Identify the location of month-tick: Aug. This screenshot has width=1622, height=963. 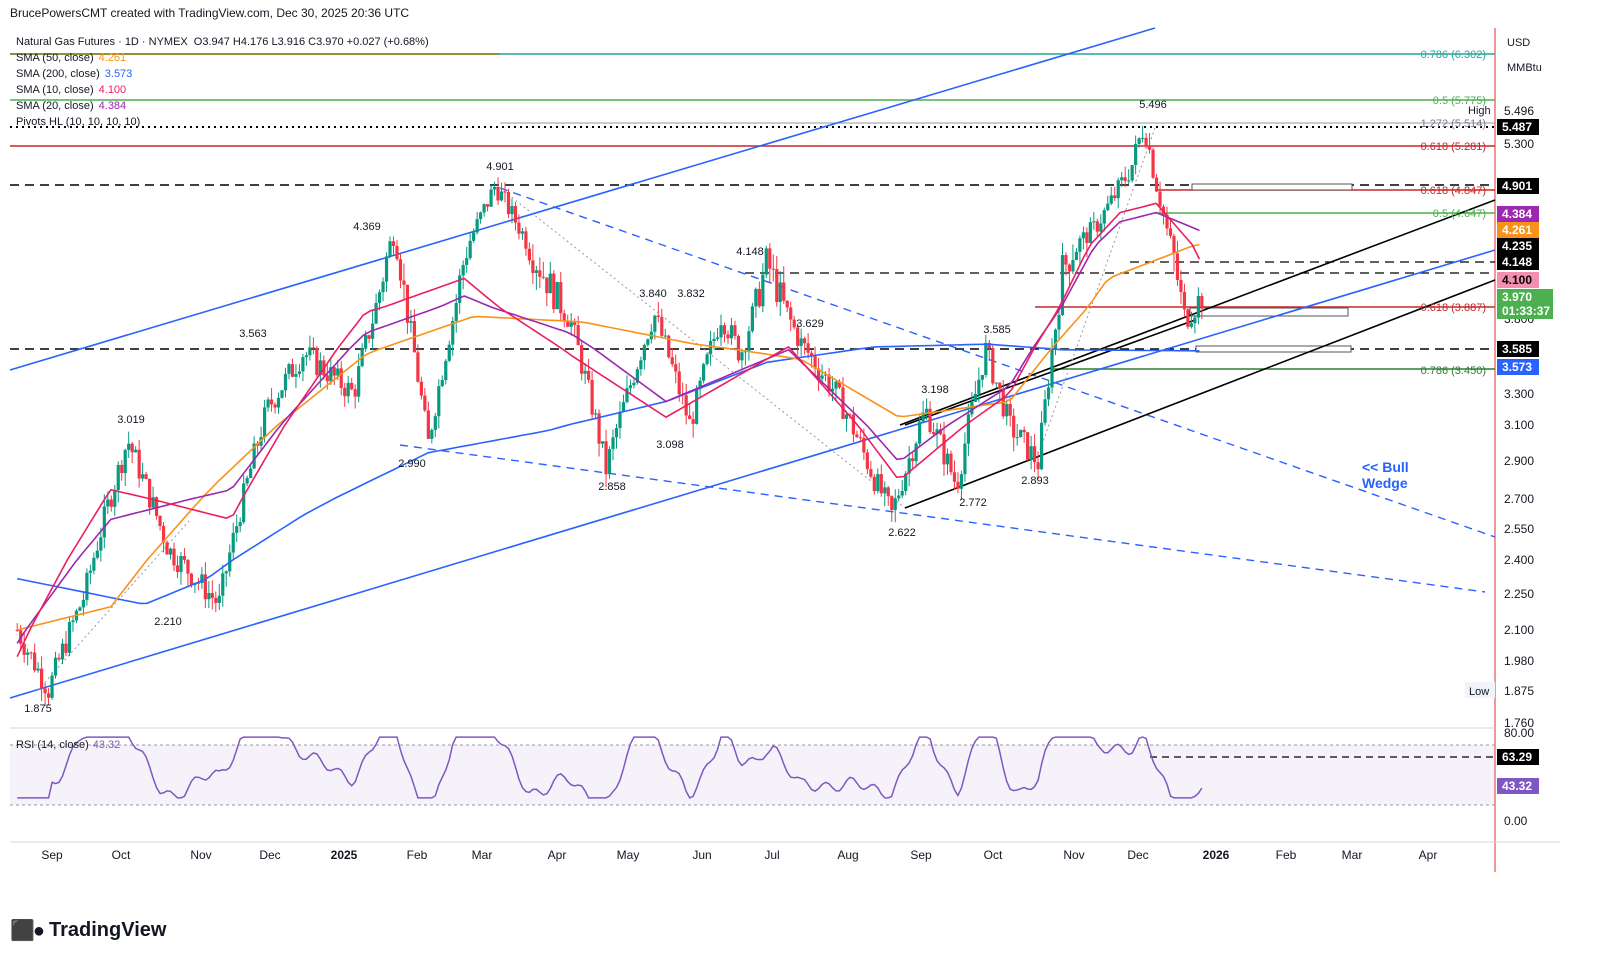
(847, 855).